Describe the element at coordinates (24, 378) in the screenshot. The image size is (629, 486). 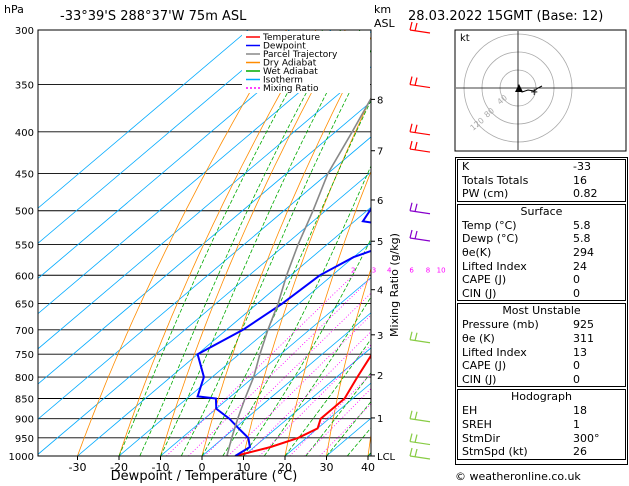
I see `pressure-tick-label: 800` at that location.